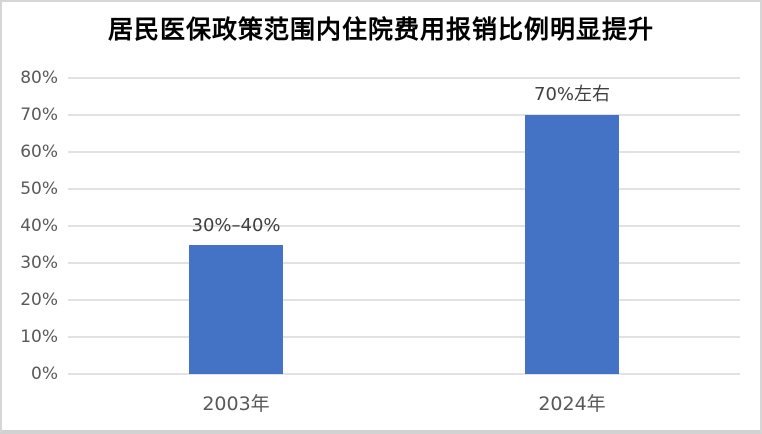  What do you see at coordinates (572, 94) in the screenshot?
I see `bar-data-label: 70%左右` at bounding box center [572, 94].